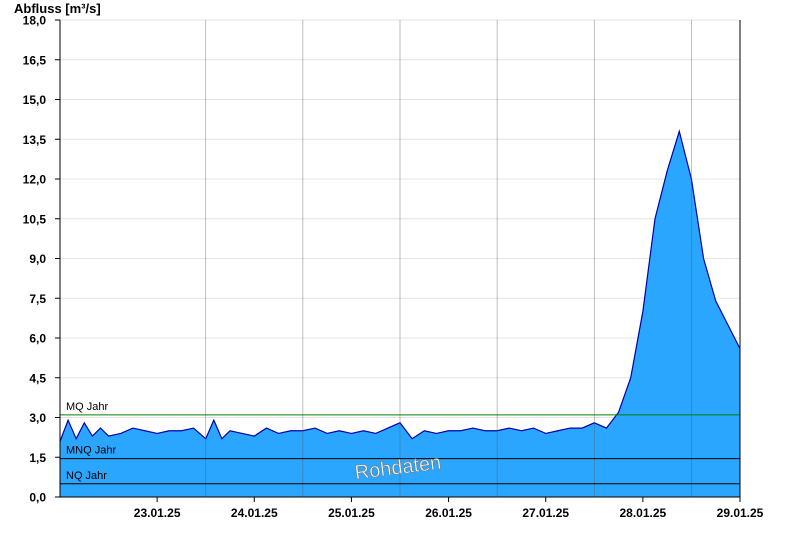 The height and width of the screenshot is (550, 800). What do you see at coordinates (157, 513) in the screenshot?
I see `x-tick-label: 23.01.25` at bounding box center [157, 513].